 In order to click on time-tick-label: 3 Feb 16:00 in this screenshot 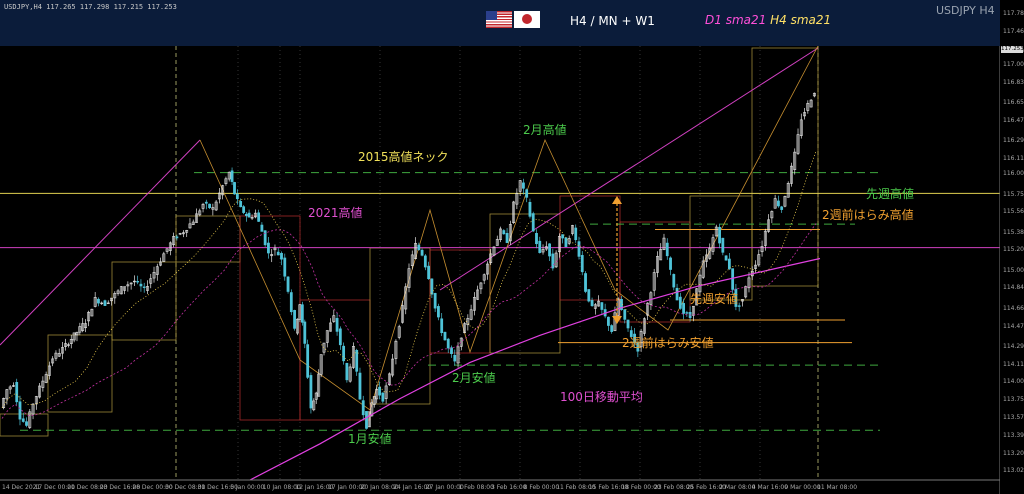, I will do `click(509, 487)`.